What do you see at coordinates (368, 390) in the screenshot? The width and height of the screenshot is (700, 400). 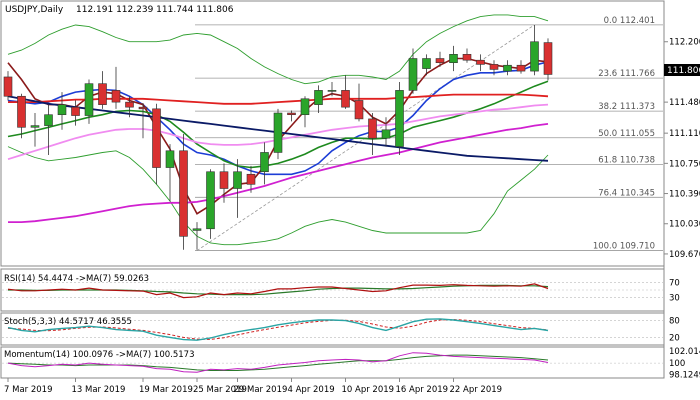 I see `date-tick-label: 10 Apr 2019` at bounding box center [368, 390].